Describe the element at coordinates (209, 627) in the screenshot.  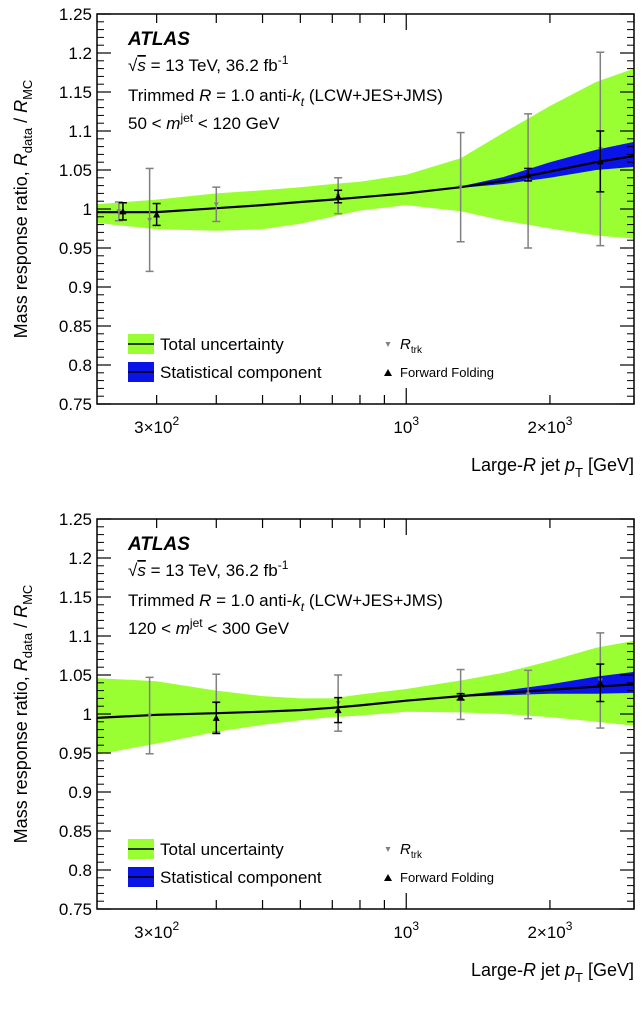
I see `mass-range-label: 120 < mjet < 300 GeV` at that location.